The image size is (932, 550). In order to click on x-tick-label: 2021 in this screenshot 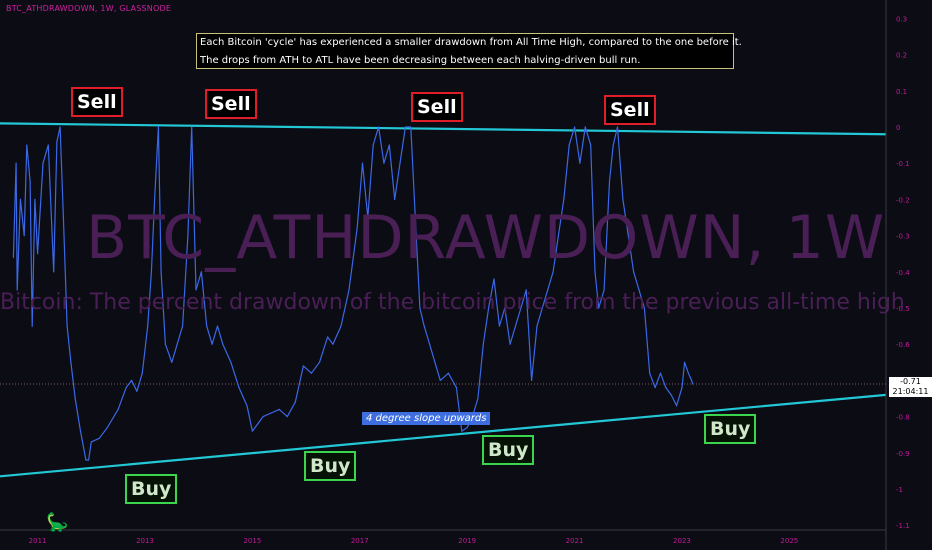, I will do `click(575, 541)`.